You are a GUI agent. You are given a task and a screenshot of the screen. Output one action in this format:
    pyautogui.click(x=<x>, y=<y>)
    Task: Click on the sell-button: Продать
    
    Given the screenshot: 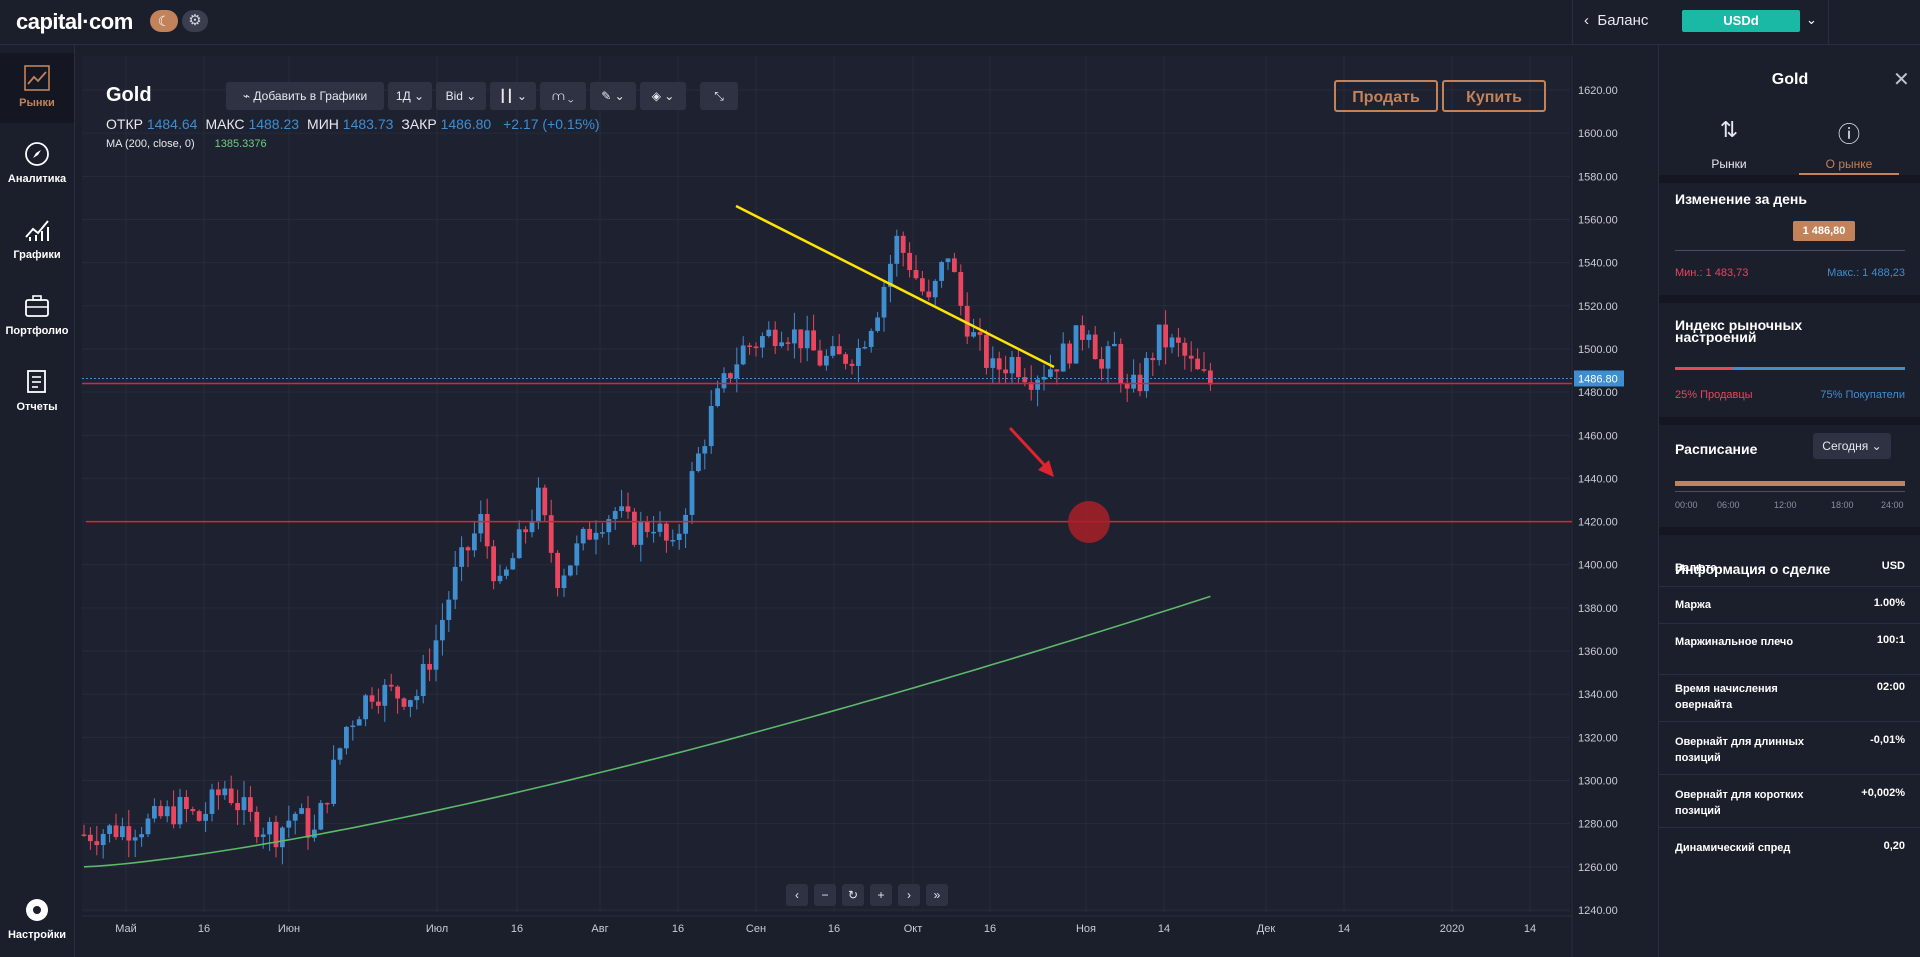 What is the action you would take?
    pyautogui.click(x=1386, y=96)
    